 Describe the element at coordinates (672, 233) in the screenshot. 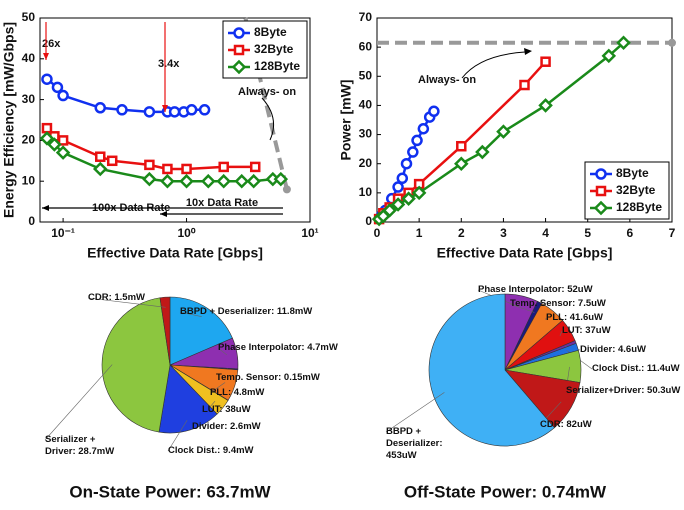

I see `x-tick-label: 7` at that location.